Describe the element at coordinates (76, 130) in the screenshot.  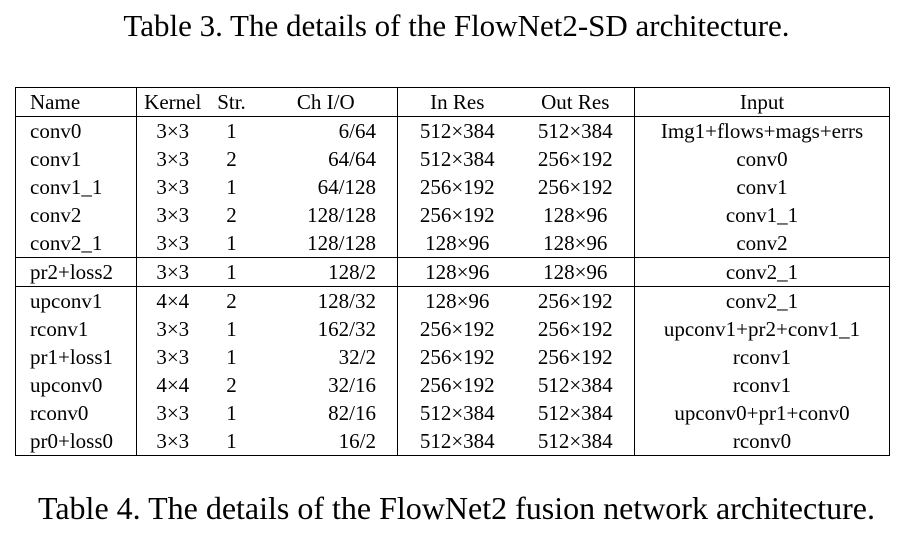
I see `cell-name: conv0` at that location.